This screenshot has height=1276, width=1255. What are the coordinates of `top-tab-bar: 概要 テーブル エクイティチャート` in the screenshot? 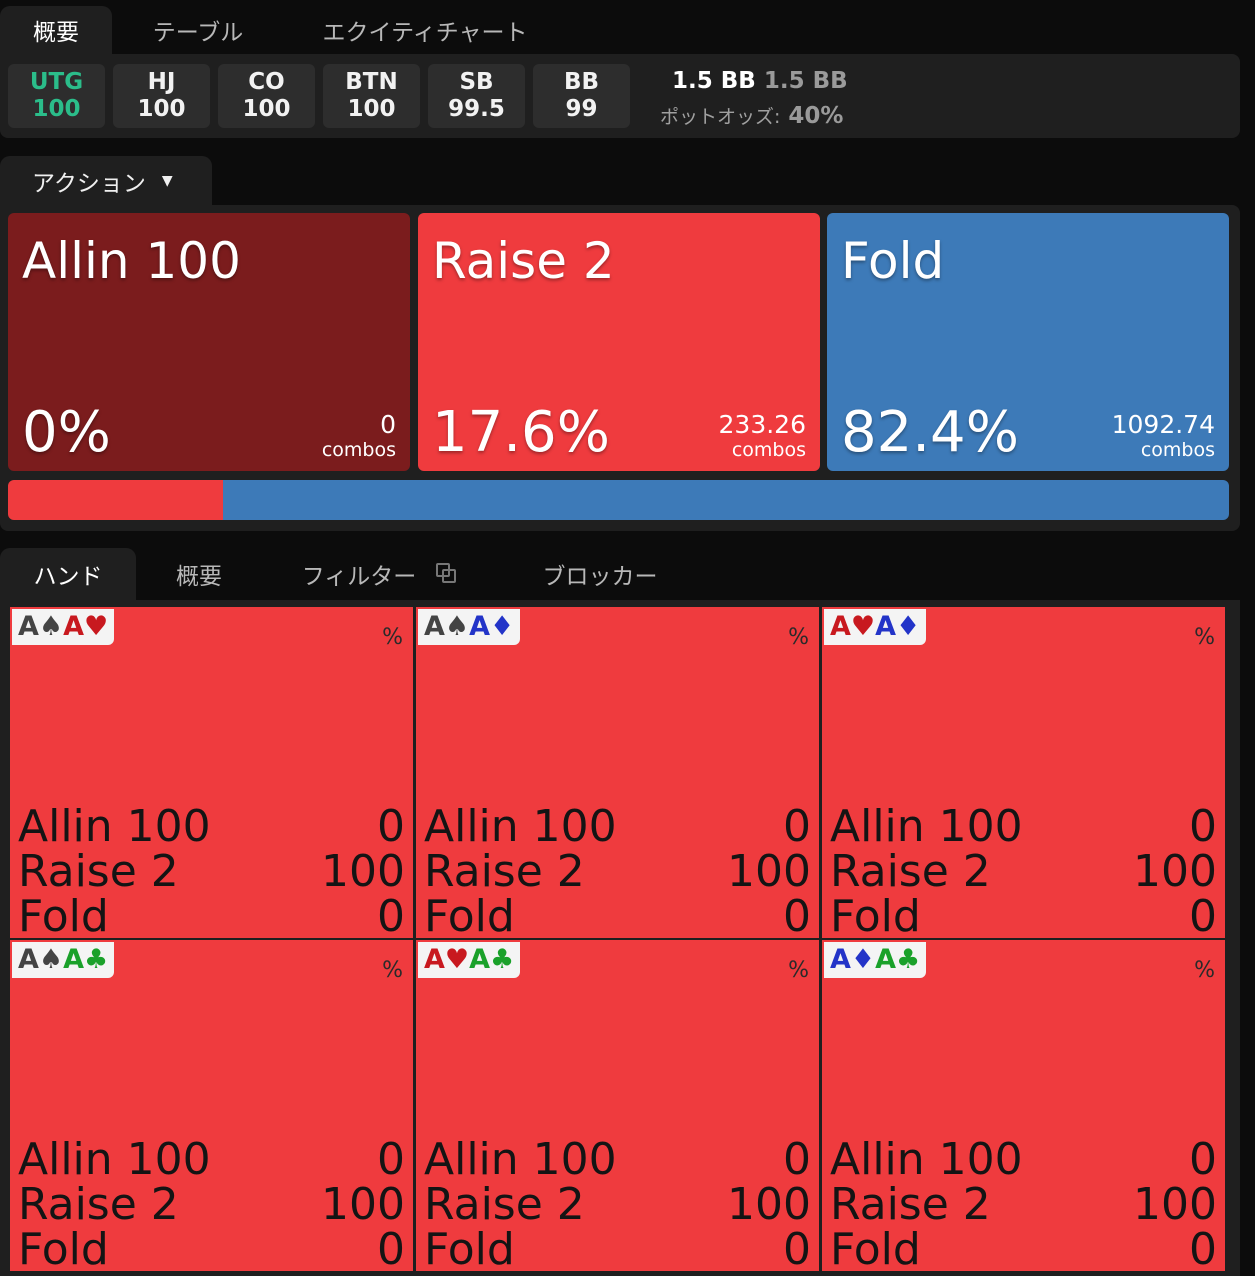 It's located at (627, 27).